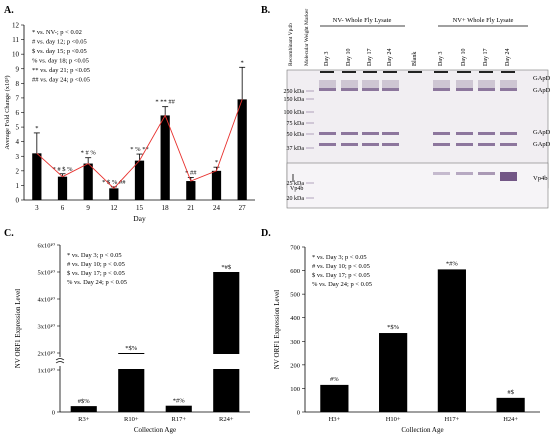 Image resolution: width=550 pixels, height=443 pixels. What do you see at coordinates (7, 112) in the screenshot?
I see `y-axis-label: Average Fold Change (x10³)` at bounding box center [7, 112].